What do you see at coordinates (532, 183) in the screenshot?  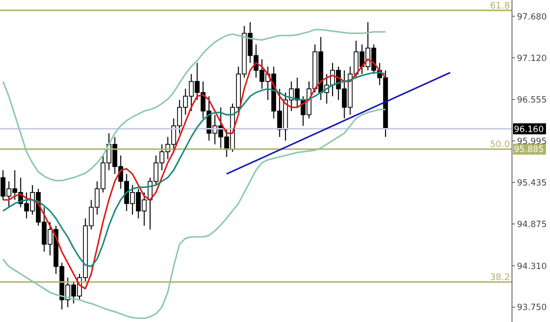 I see `y-tick-label: 95.435` at bounding box center [532, 183].